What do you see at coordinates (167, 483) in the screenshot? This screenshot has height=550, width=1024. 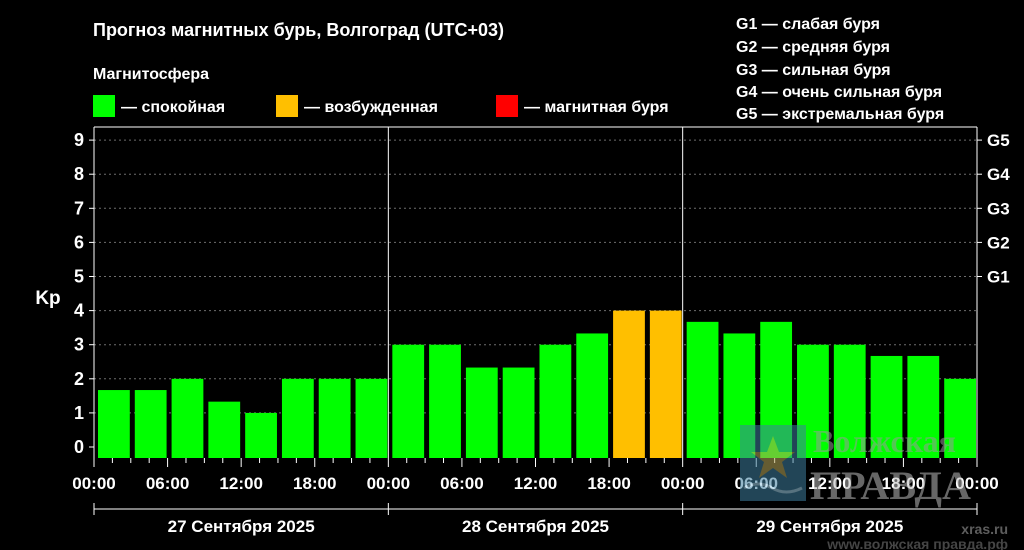 I see `x-tick-label-1: 06:00` at bounding box center [167, 483].